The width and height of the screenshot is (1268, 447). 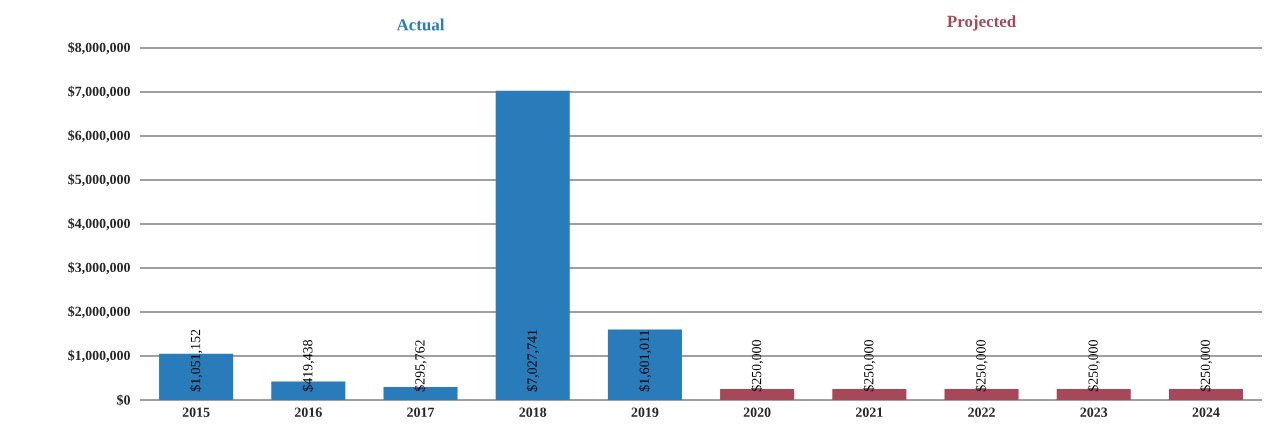 I want to click on y-tick-label: $3,000,000, so click(x=99, y=268).